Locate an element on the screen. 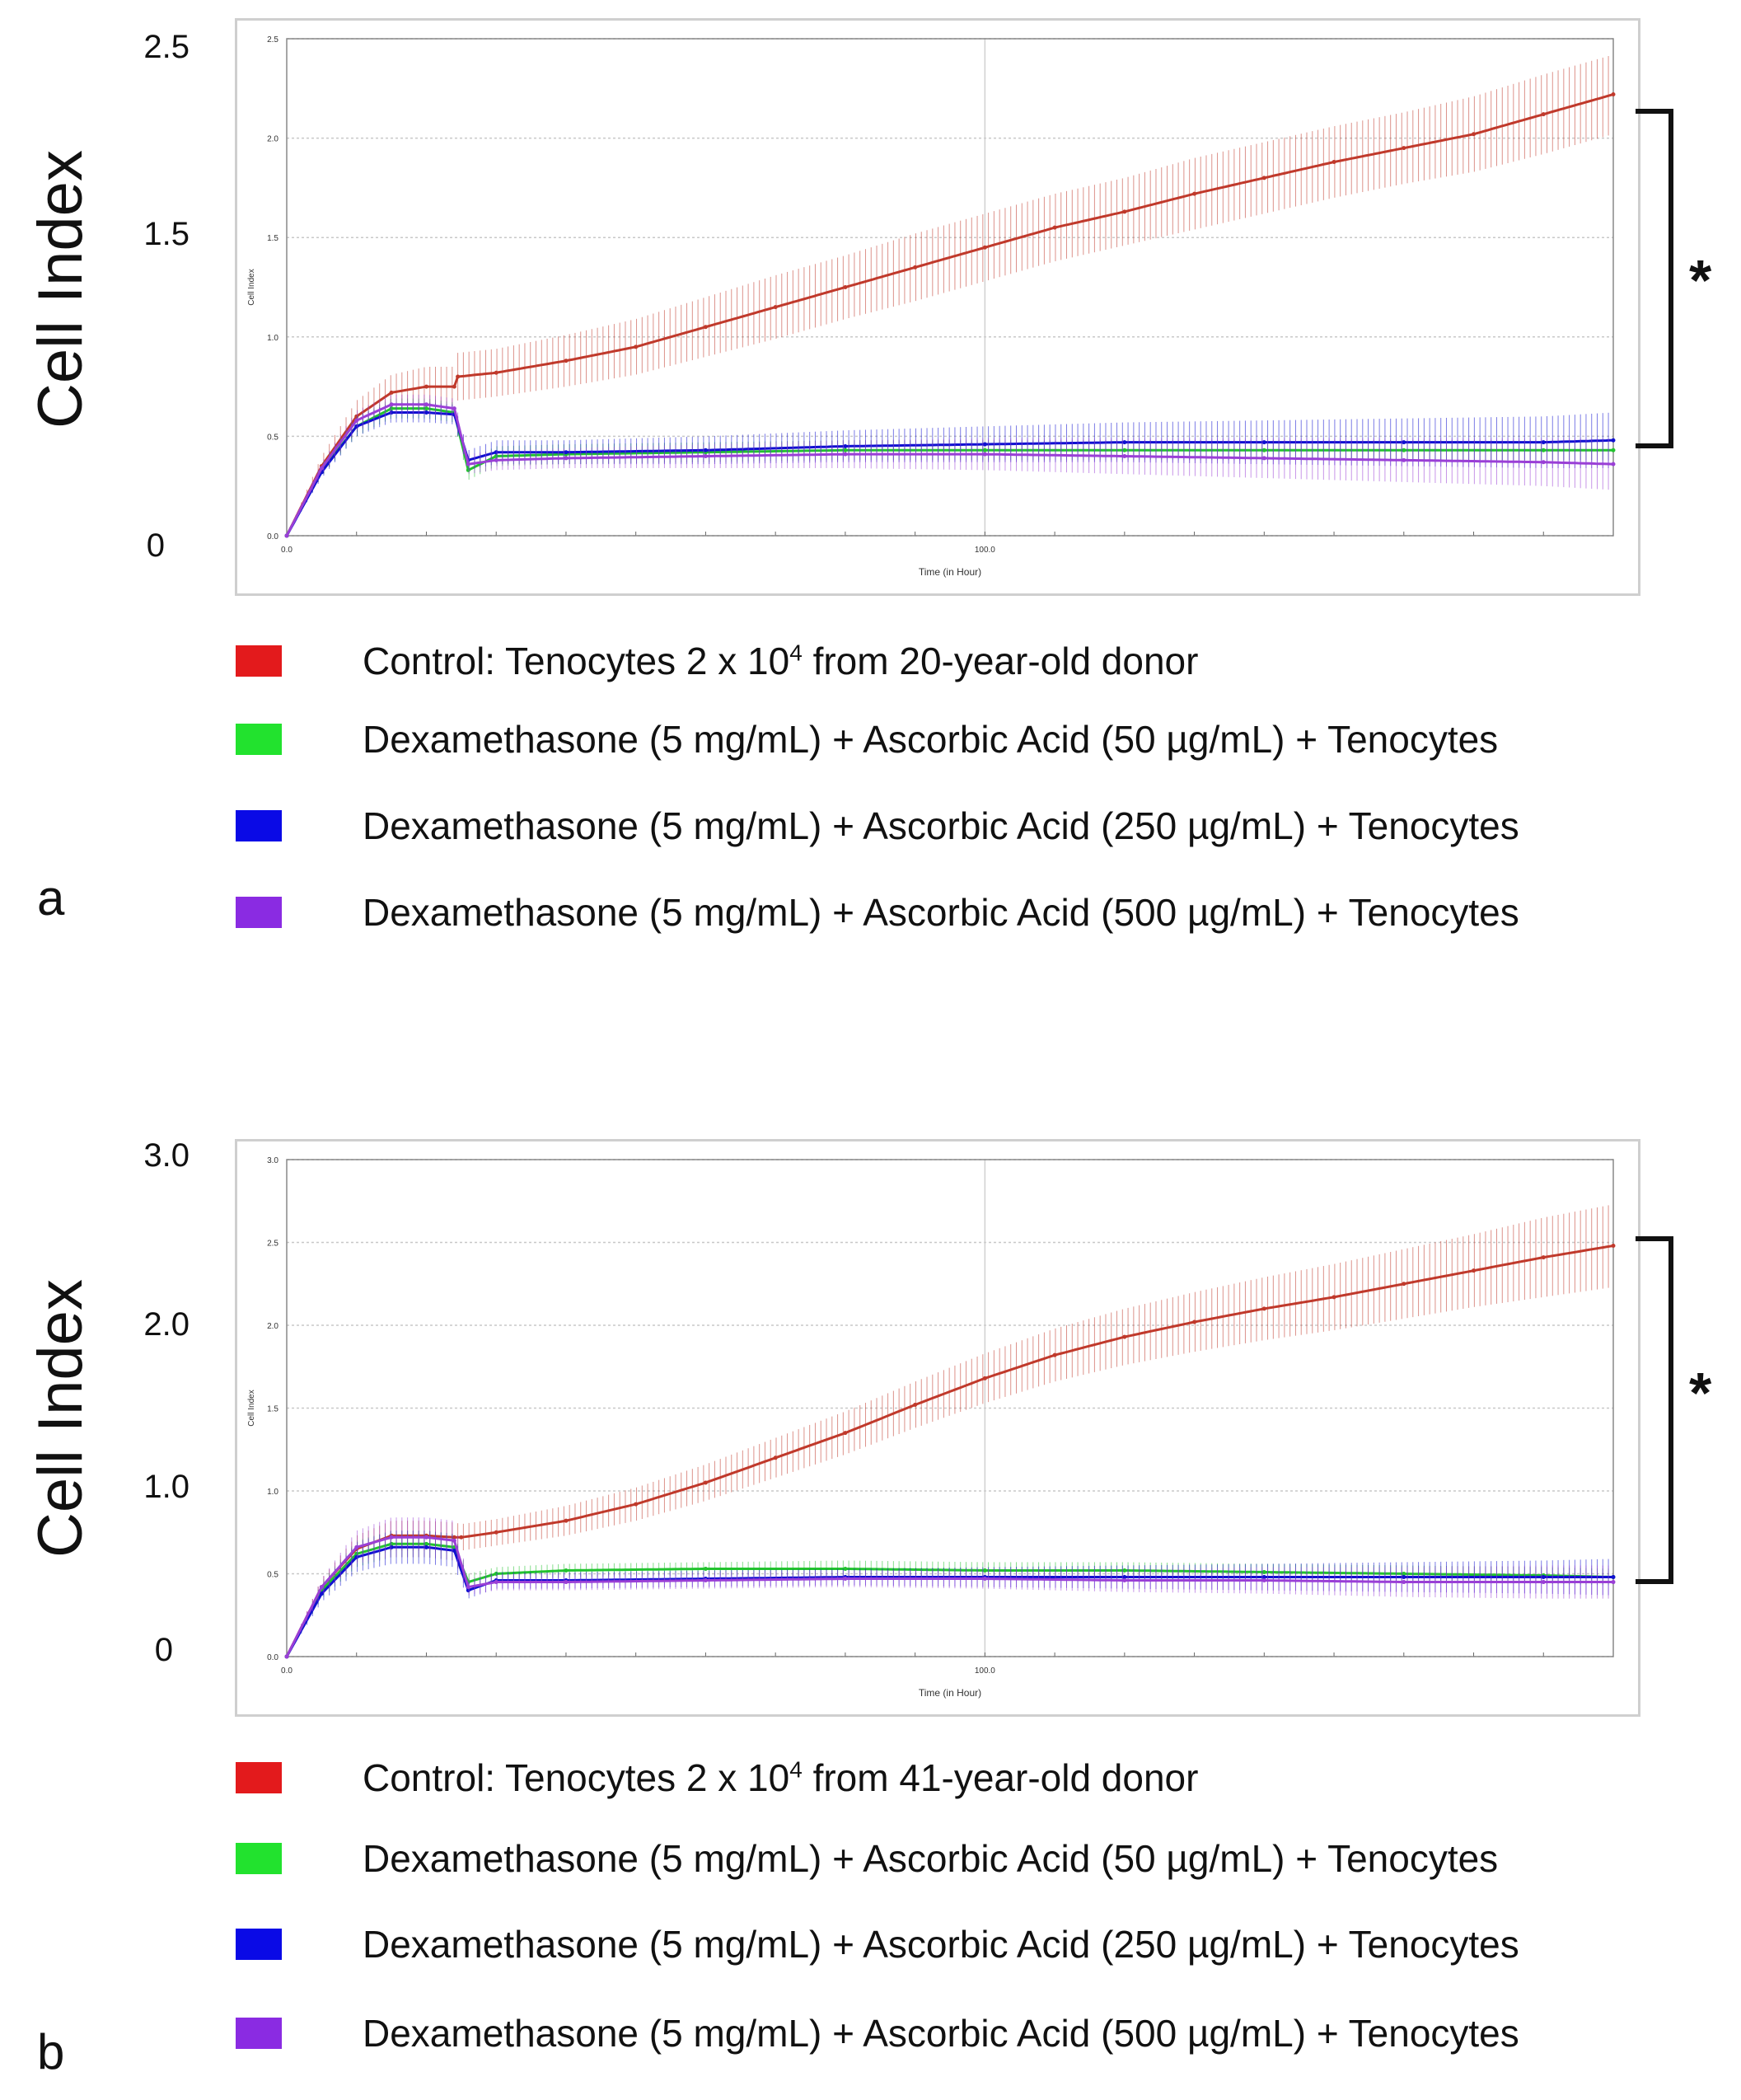  y-tick-label: 2.5 is located at coordinates (166, 47).